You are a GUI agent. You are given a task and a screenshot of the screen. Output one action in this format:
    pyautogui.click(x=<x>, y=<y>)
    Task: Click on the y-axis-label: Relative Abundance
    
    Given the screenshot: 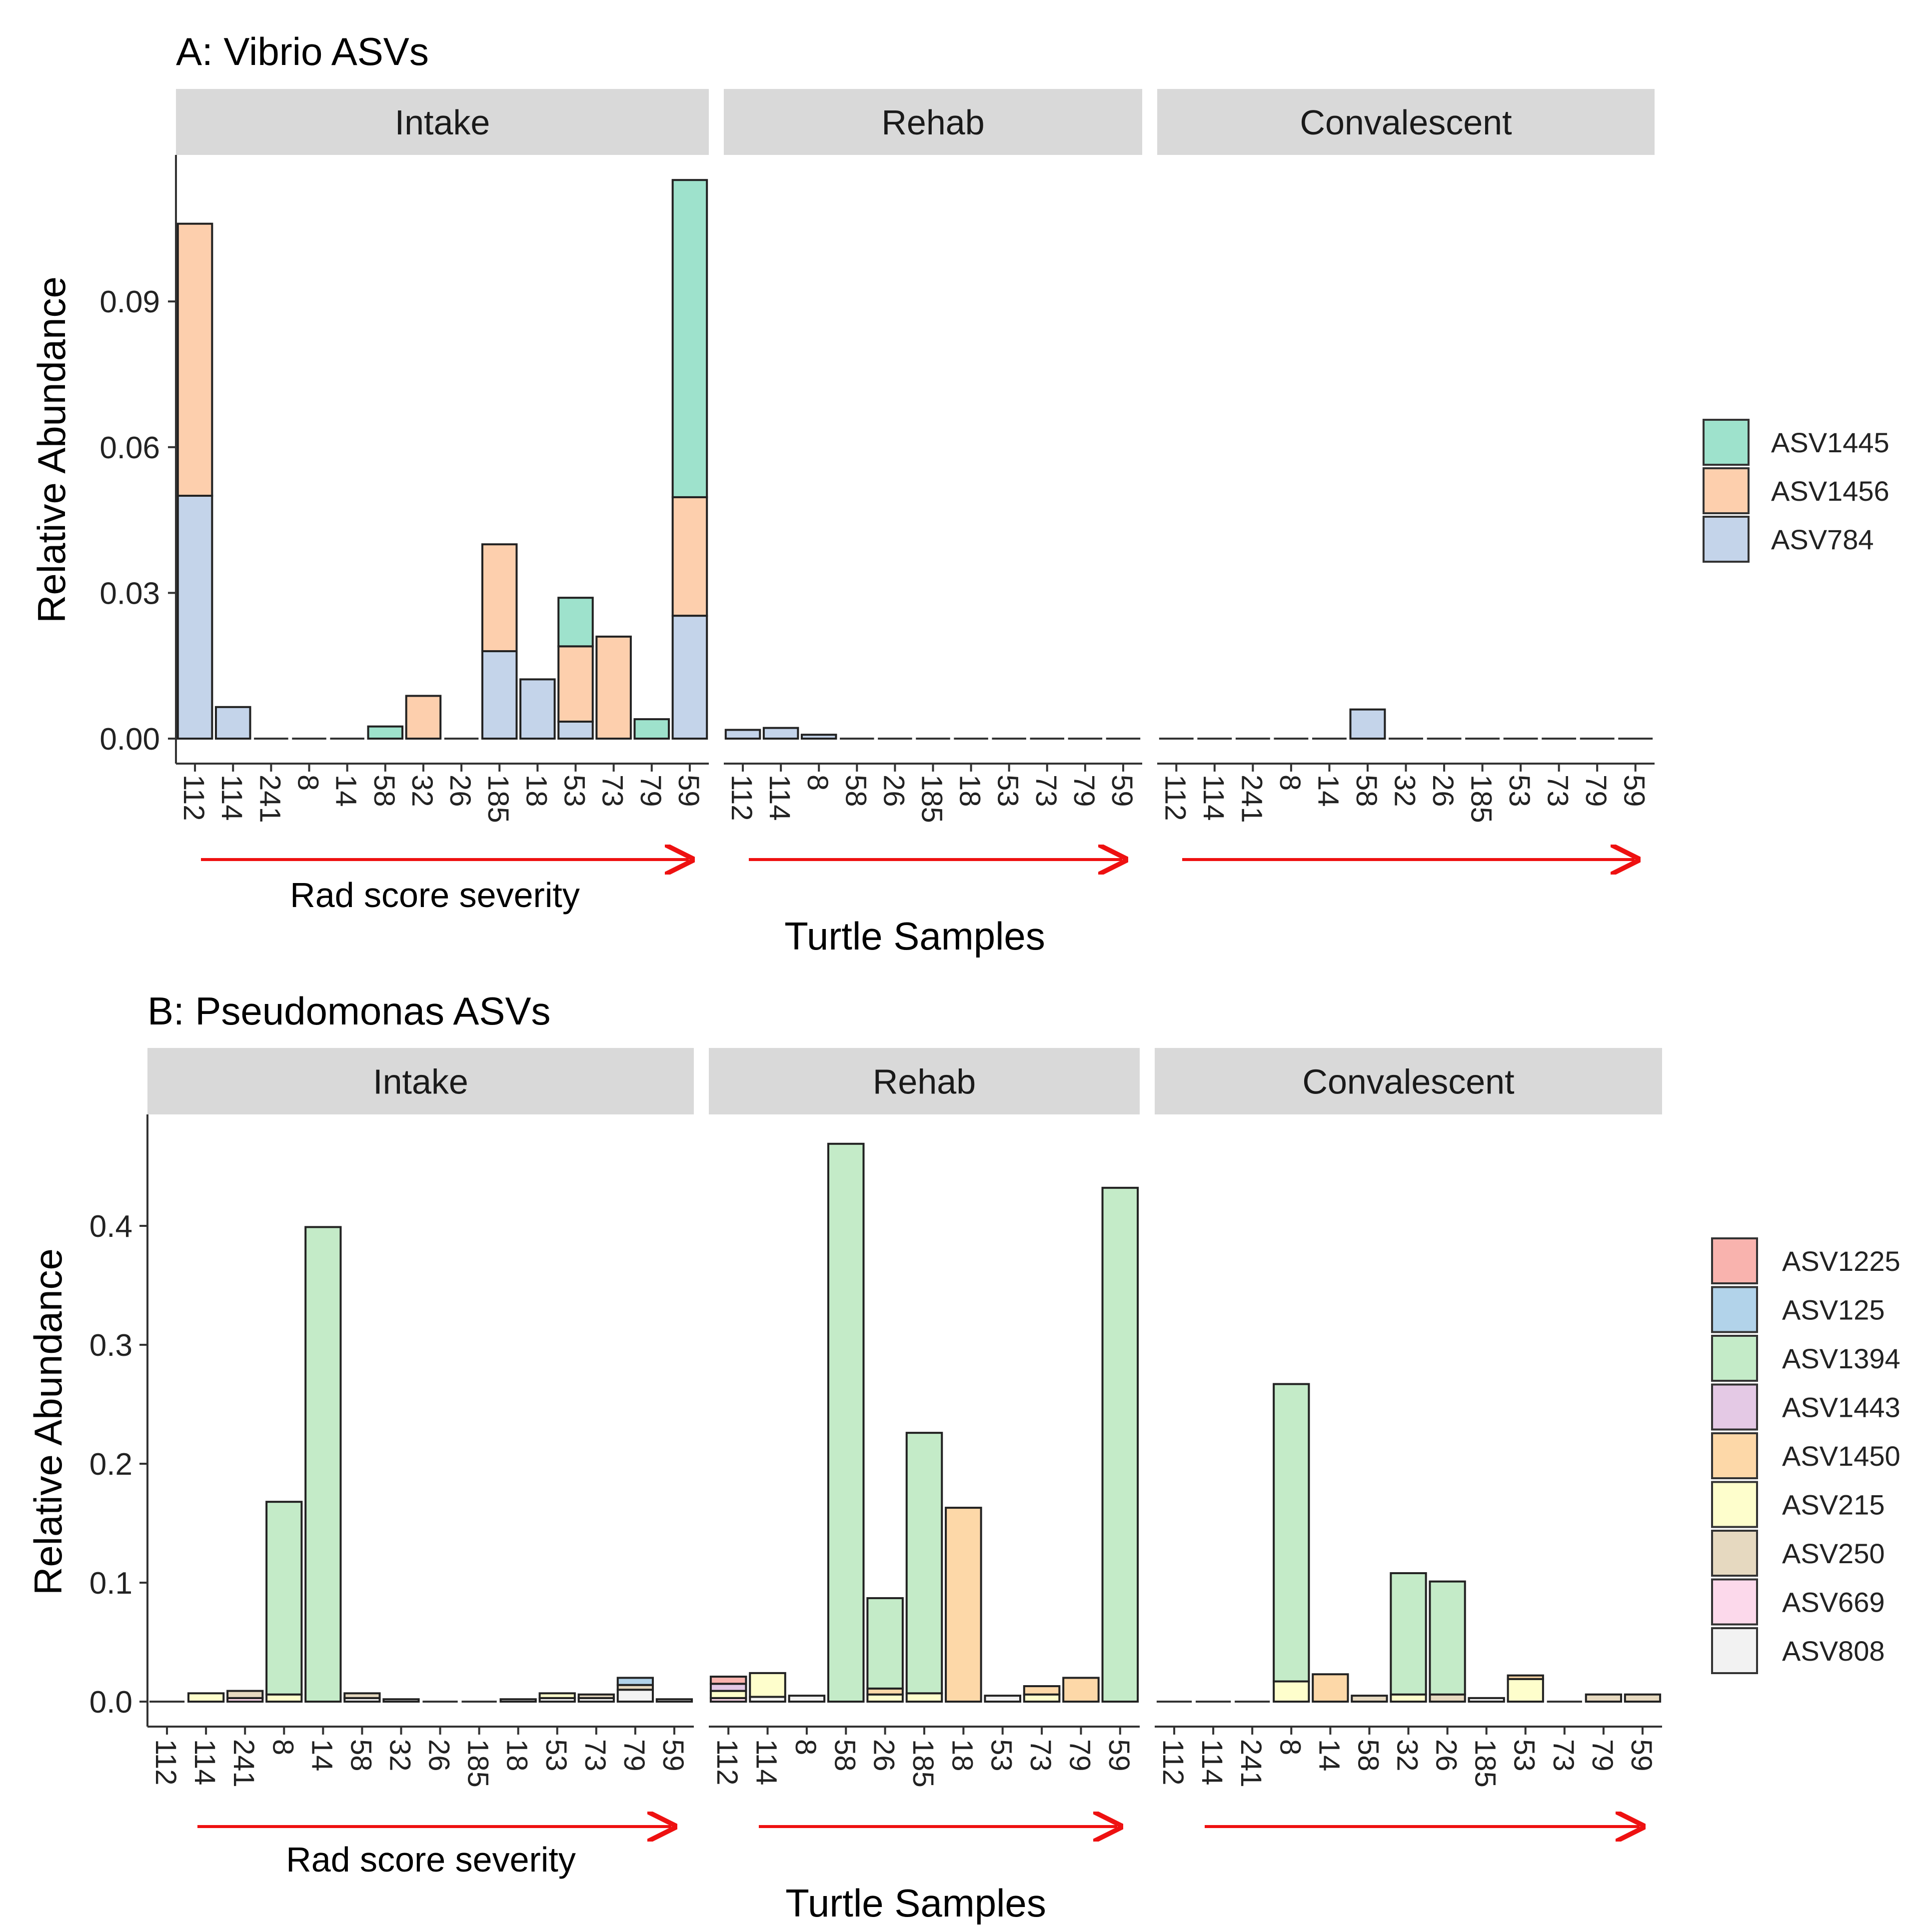 What is the action you would take?
    pyautogui.click(x=48, y=1421)
    